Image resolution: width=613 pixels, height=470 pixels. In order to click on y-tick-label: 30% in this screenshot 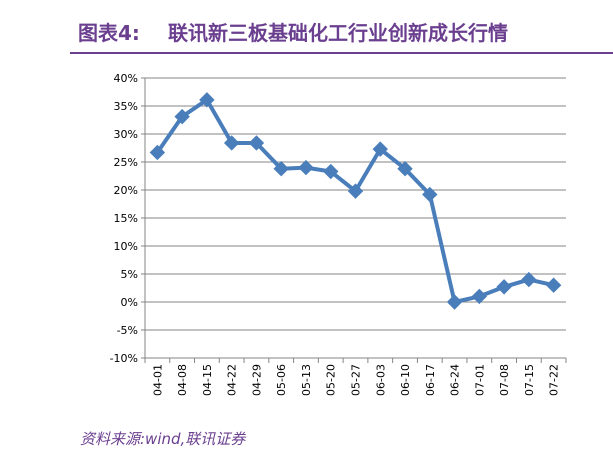, I will do `click(126, 134)`.